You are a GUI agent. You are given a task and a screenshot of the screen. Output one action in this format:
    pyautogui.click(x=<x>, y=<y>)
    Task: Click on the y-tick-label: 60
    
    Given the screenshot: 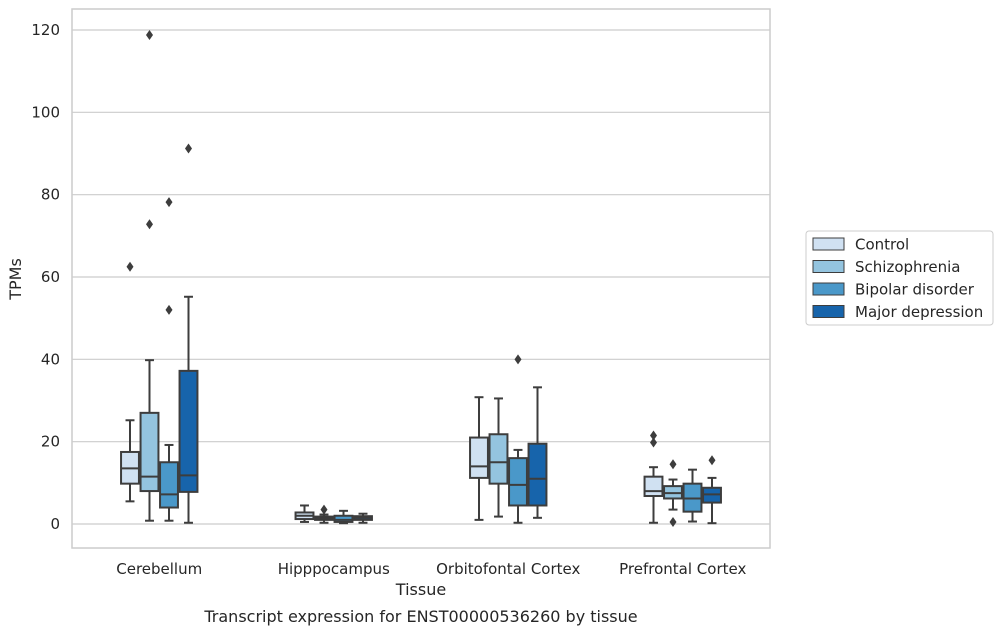 What is the action you would take?
    pyautogui.click(x=50, y=277)
    